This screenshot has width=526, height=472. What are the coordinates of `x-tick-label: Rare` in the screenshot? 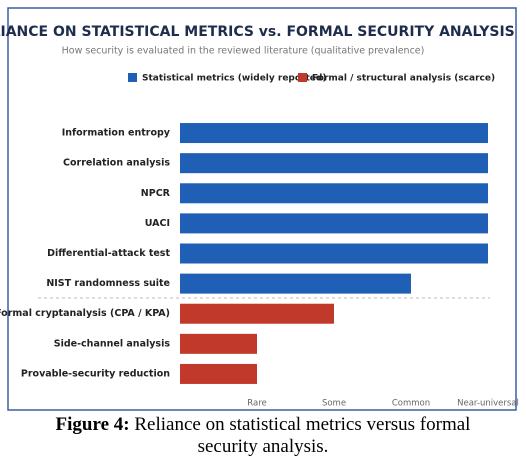 It's located at (256, 404).